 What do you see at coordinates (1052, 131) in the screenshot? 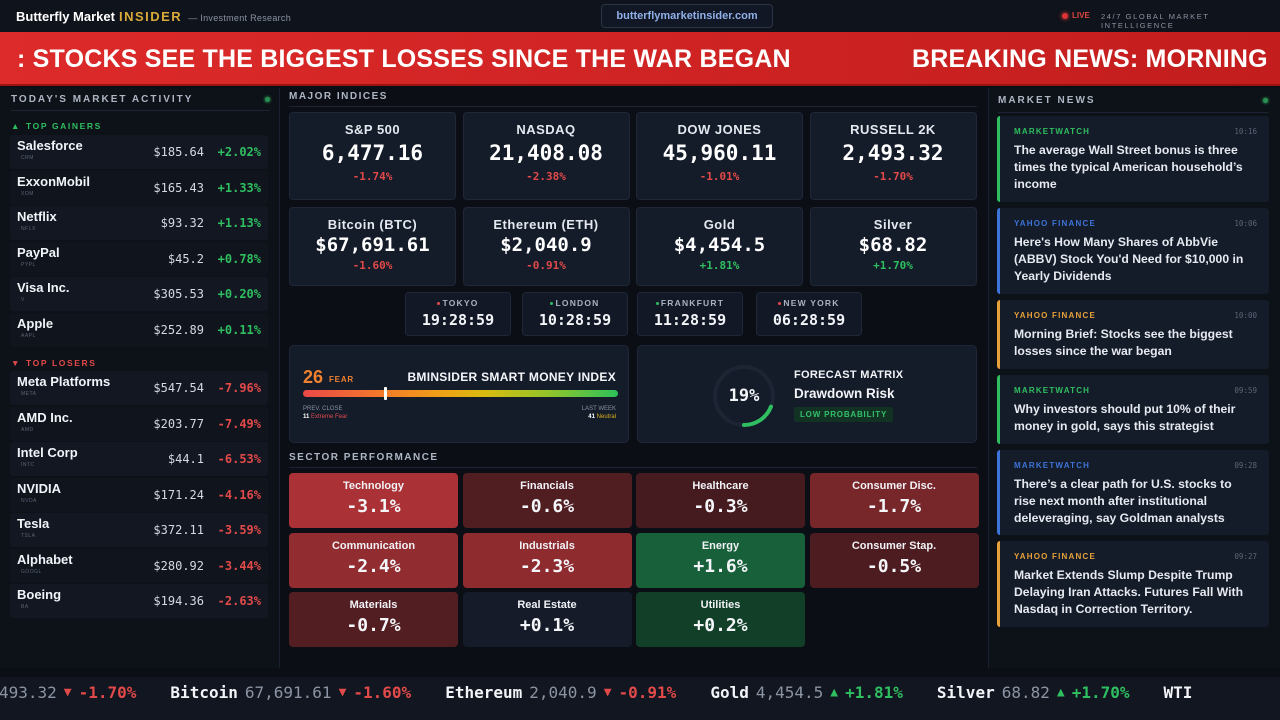
I see `news-source: MARKETWATCH` at bounding box center [1052, 131].